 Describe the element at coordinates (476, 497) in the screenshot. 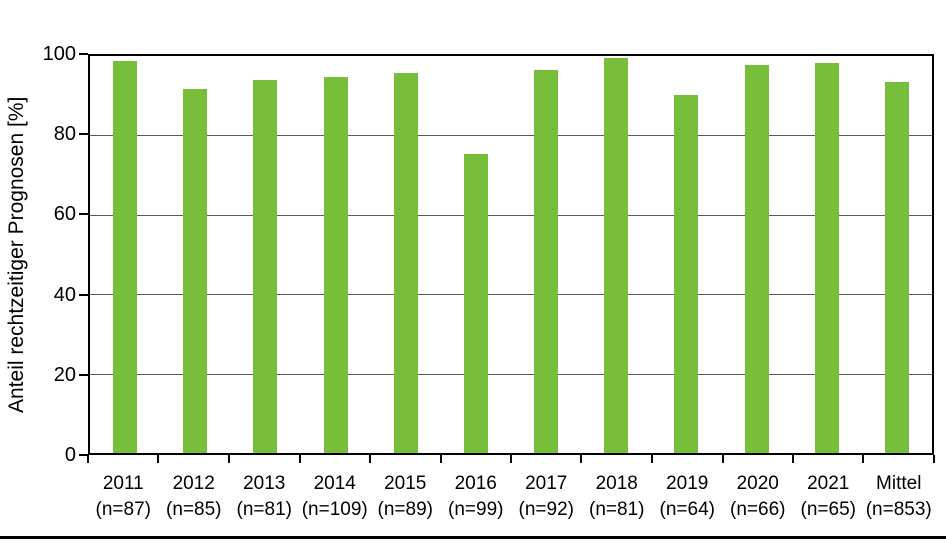

I see `x-label-2016: 2016 (n=99)` at that location.